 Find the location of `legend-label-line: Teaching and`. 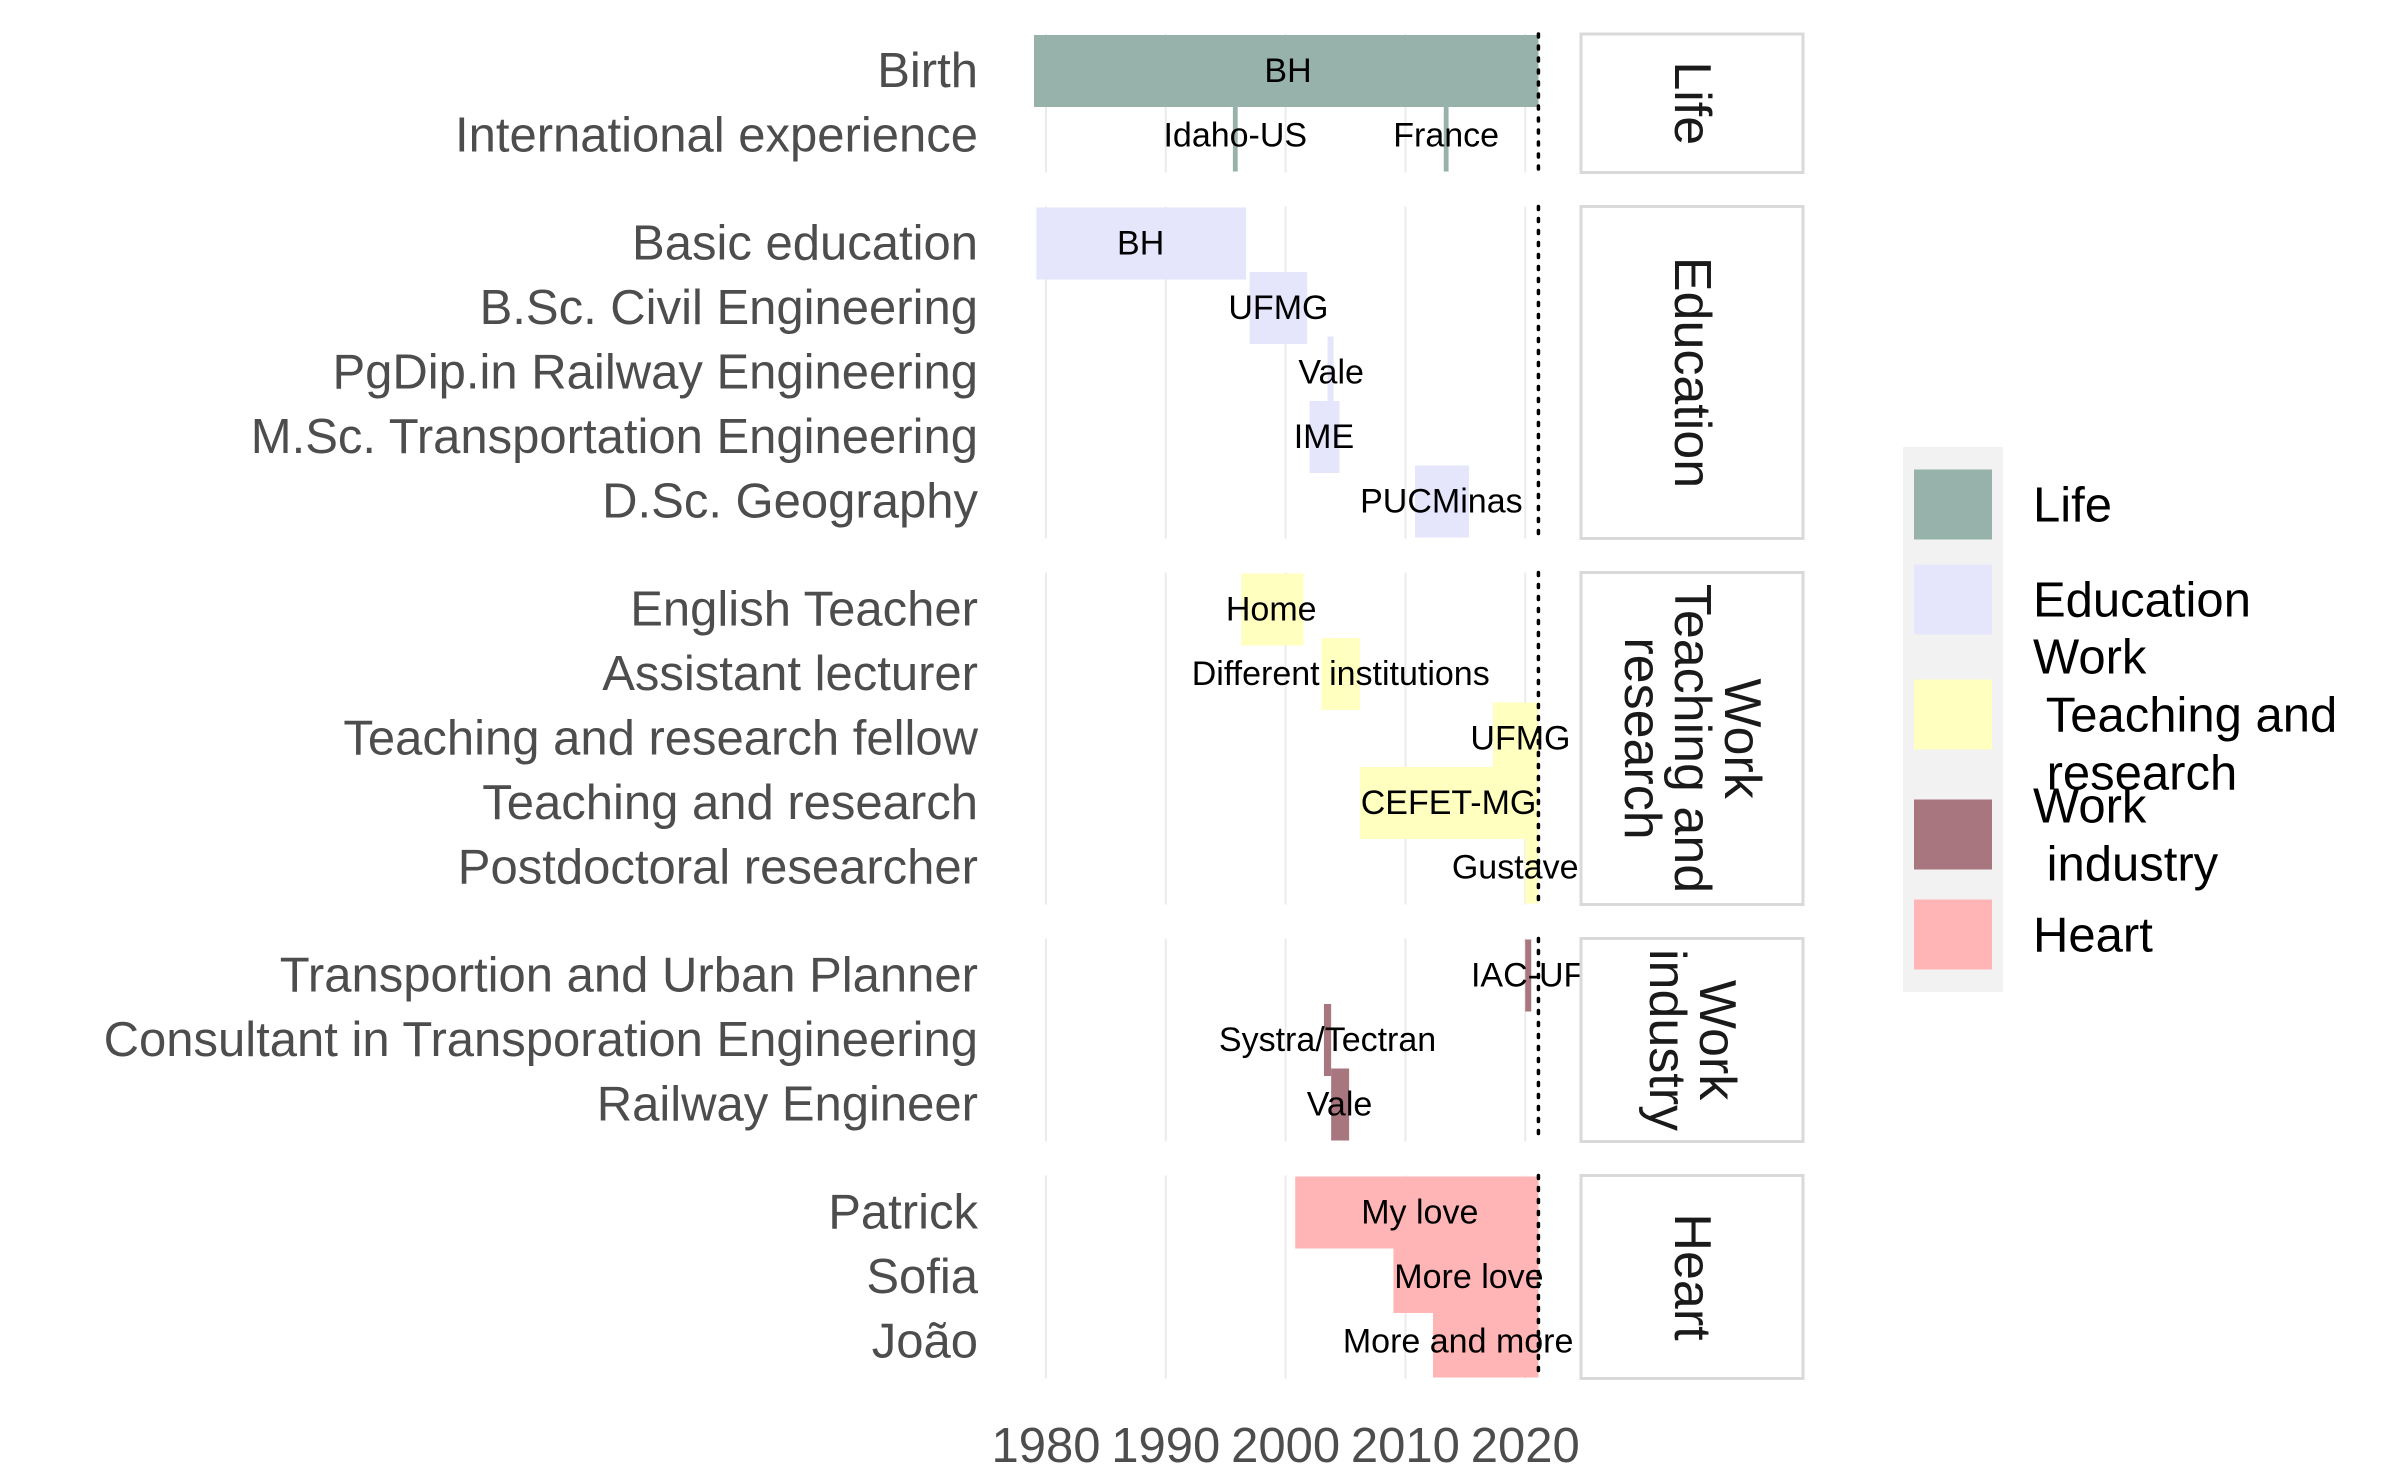

legend-label-line: Teaching and is located at coordinates (2185, 716).